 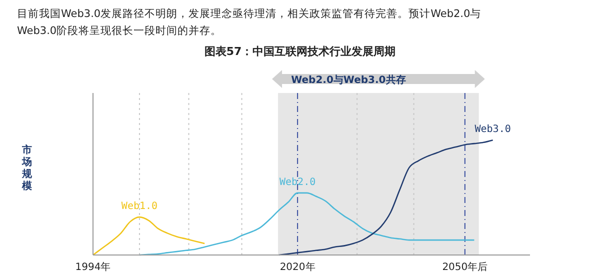 What do you see at coordinates (492, 130) in the screenshot?
I see `series-label: Web3.0` at bounding box center [492, 130].